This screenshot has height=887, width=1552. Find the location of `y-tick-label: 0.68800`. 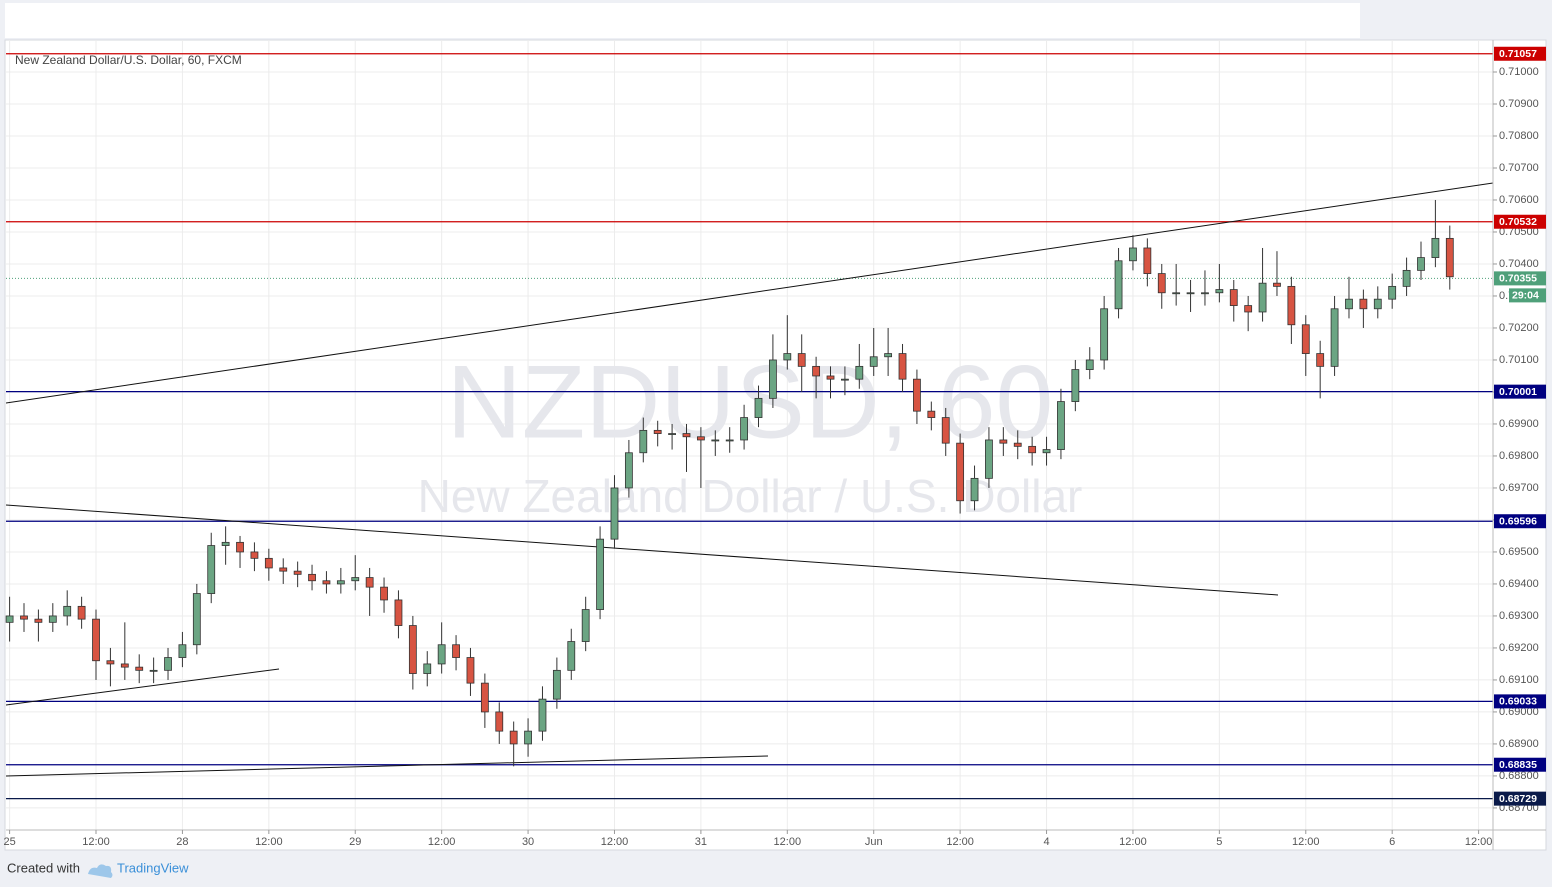

y-tick-label: 0.68800 is located at coordinates (1519, 776).